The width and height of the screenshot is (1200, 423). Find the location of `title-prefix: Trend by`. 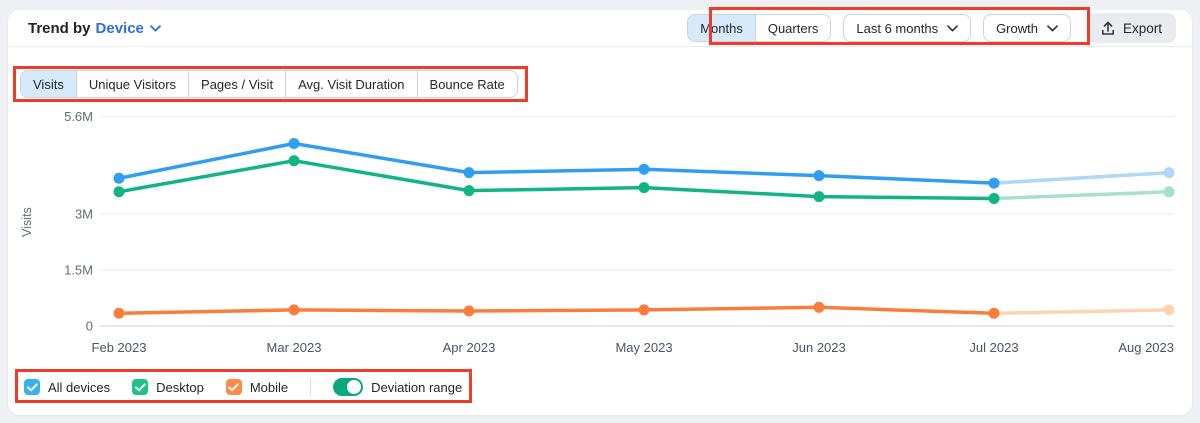

title-prefix: Trend by is located at coordinates (59, 28).